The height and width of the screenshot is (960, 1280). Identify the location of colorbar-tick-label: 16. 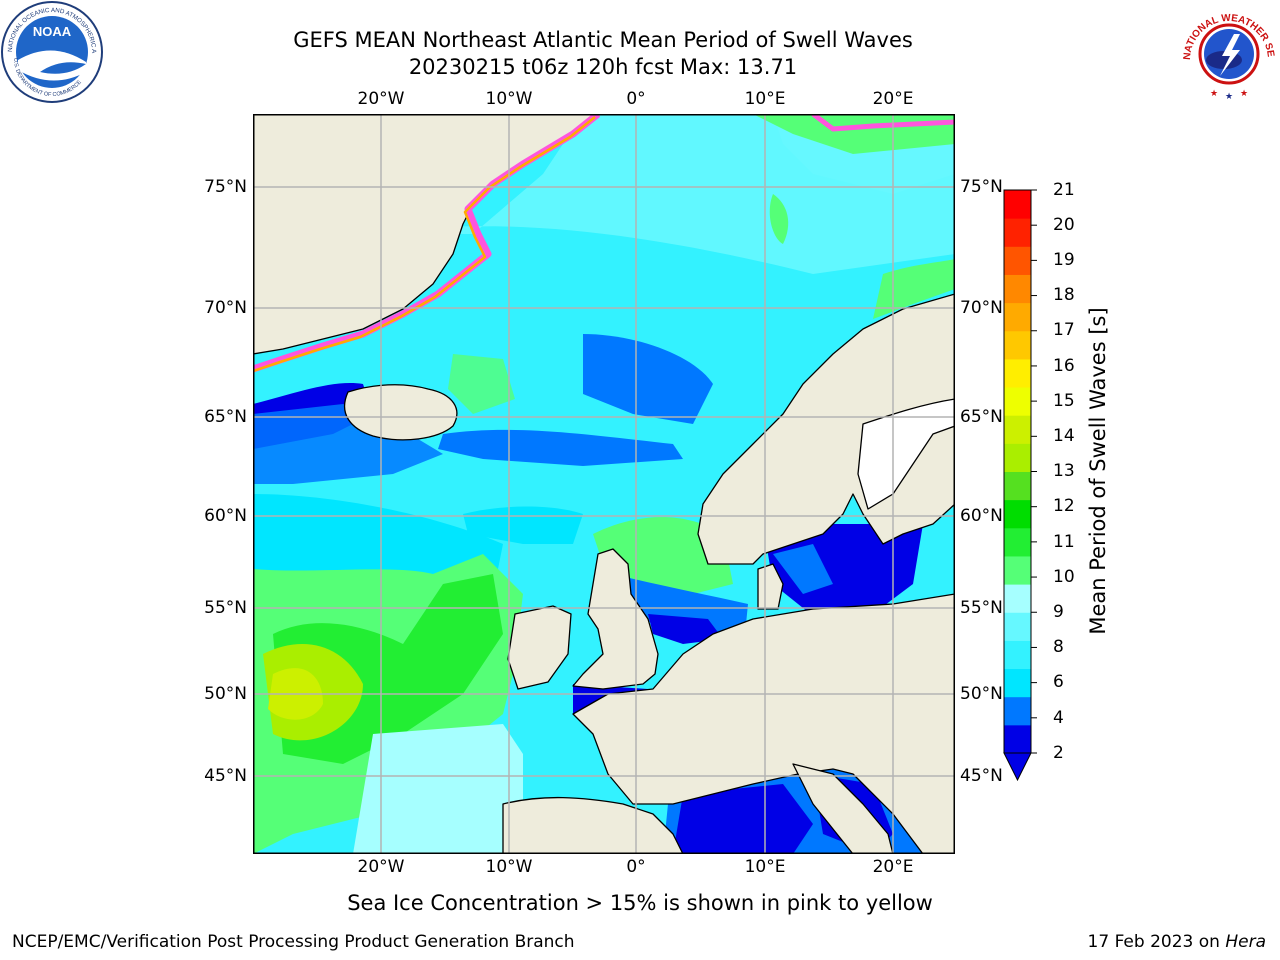
(1064, 366).